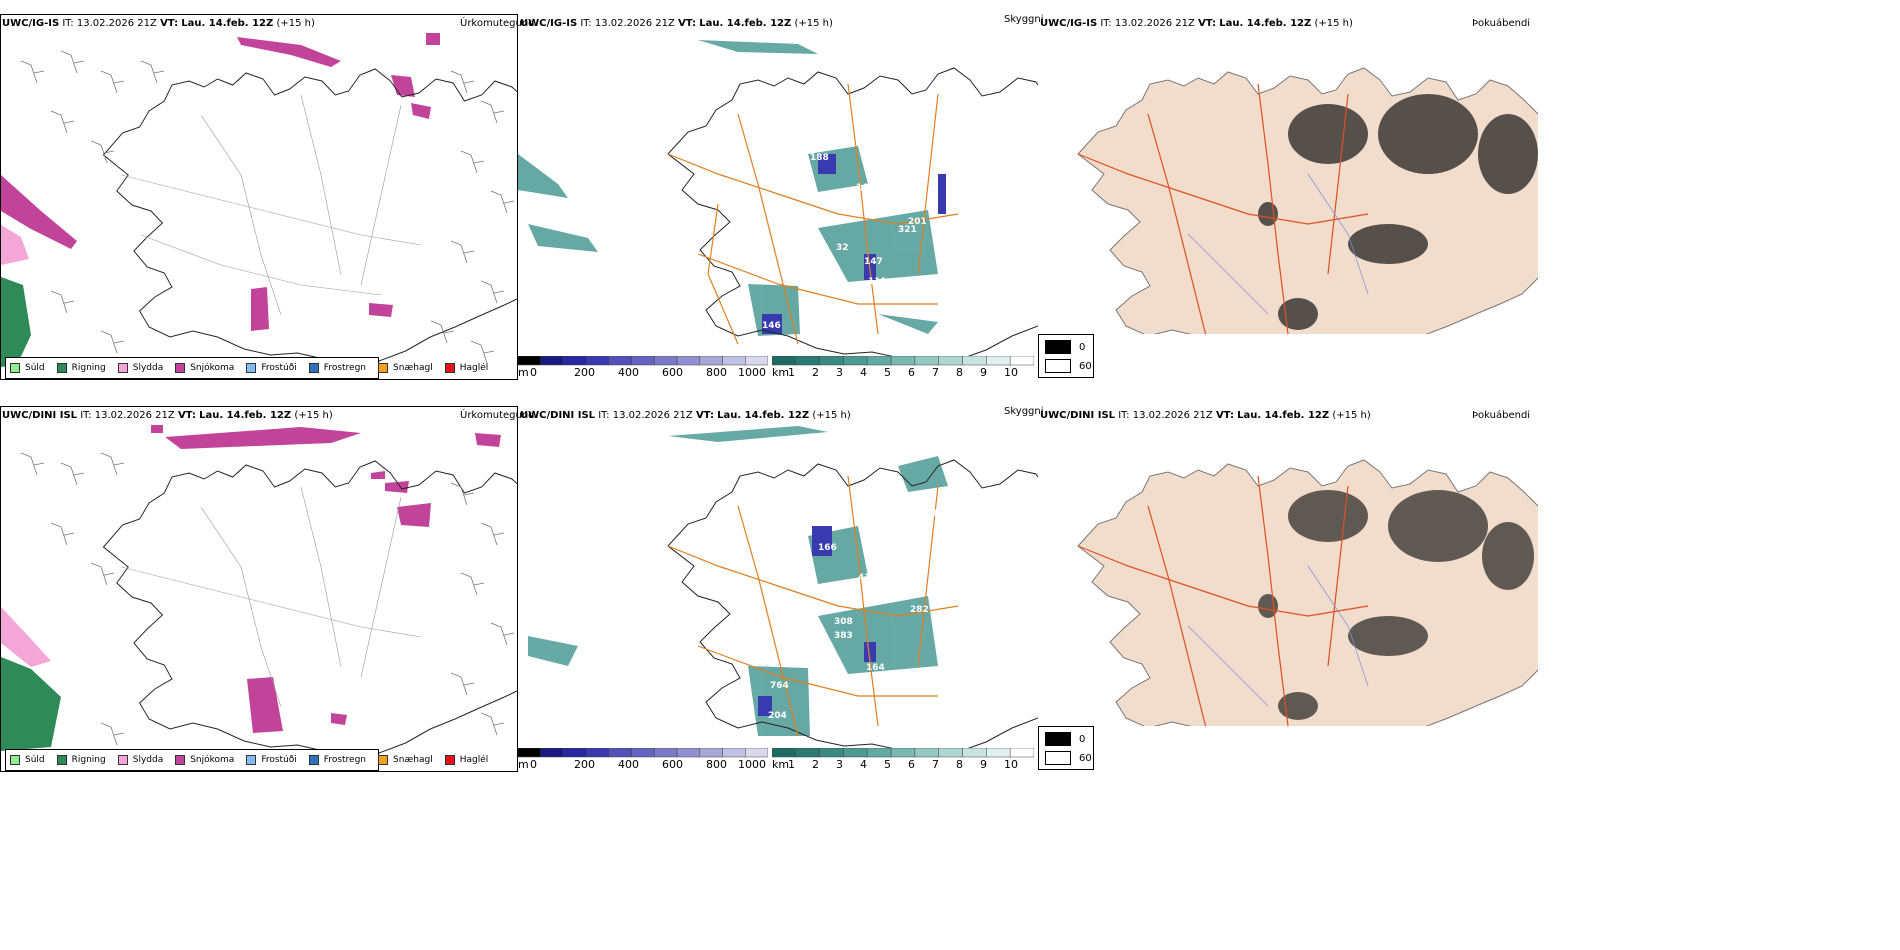 The width and height of the screenshot is (1900, 950). I want to click on panel-title-precip-row1: Úrkomutegund, so click(497, 23).